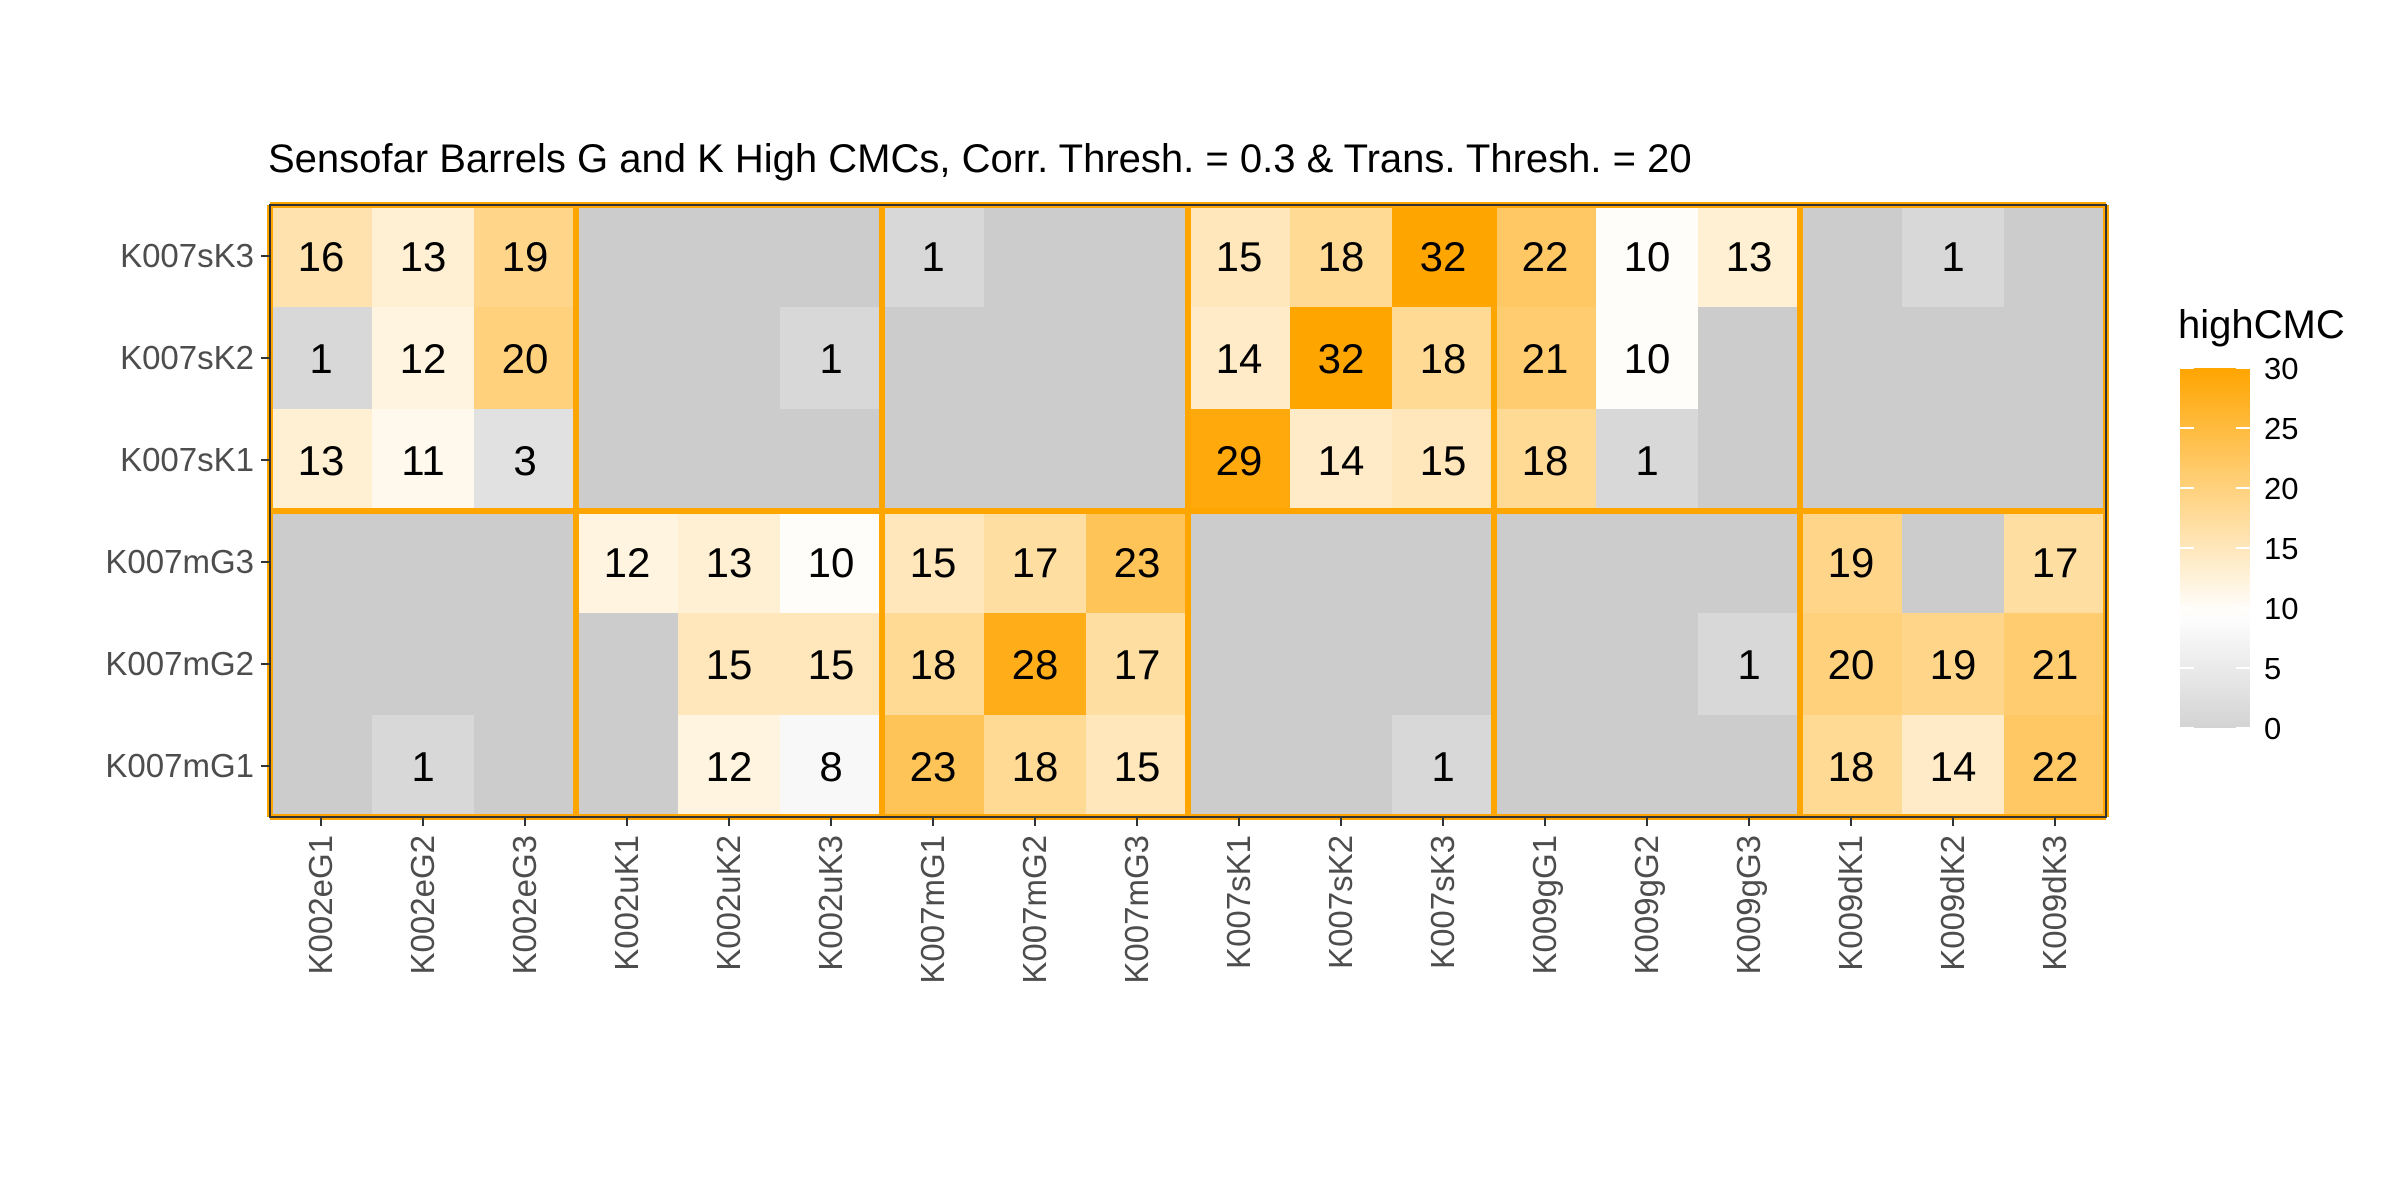 This screenshot has height=1200, width=2400. I want to click on cell-value-label: 28, so click(1035, 664).